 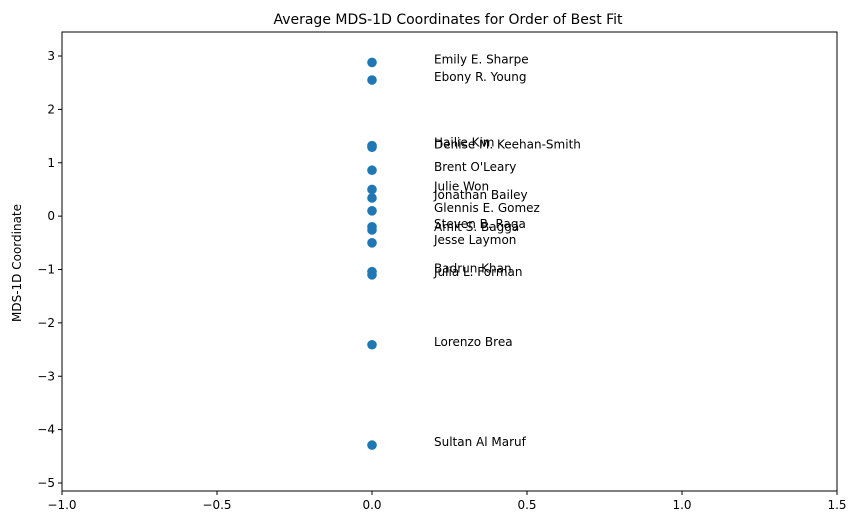 I want to click on point-label: Julie Won, so click(x=461, y=186).